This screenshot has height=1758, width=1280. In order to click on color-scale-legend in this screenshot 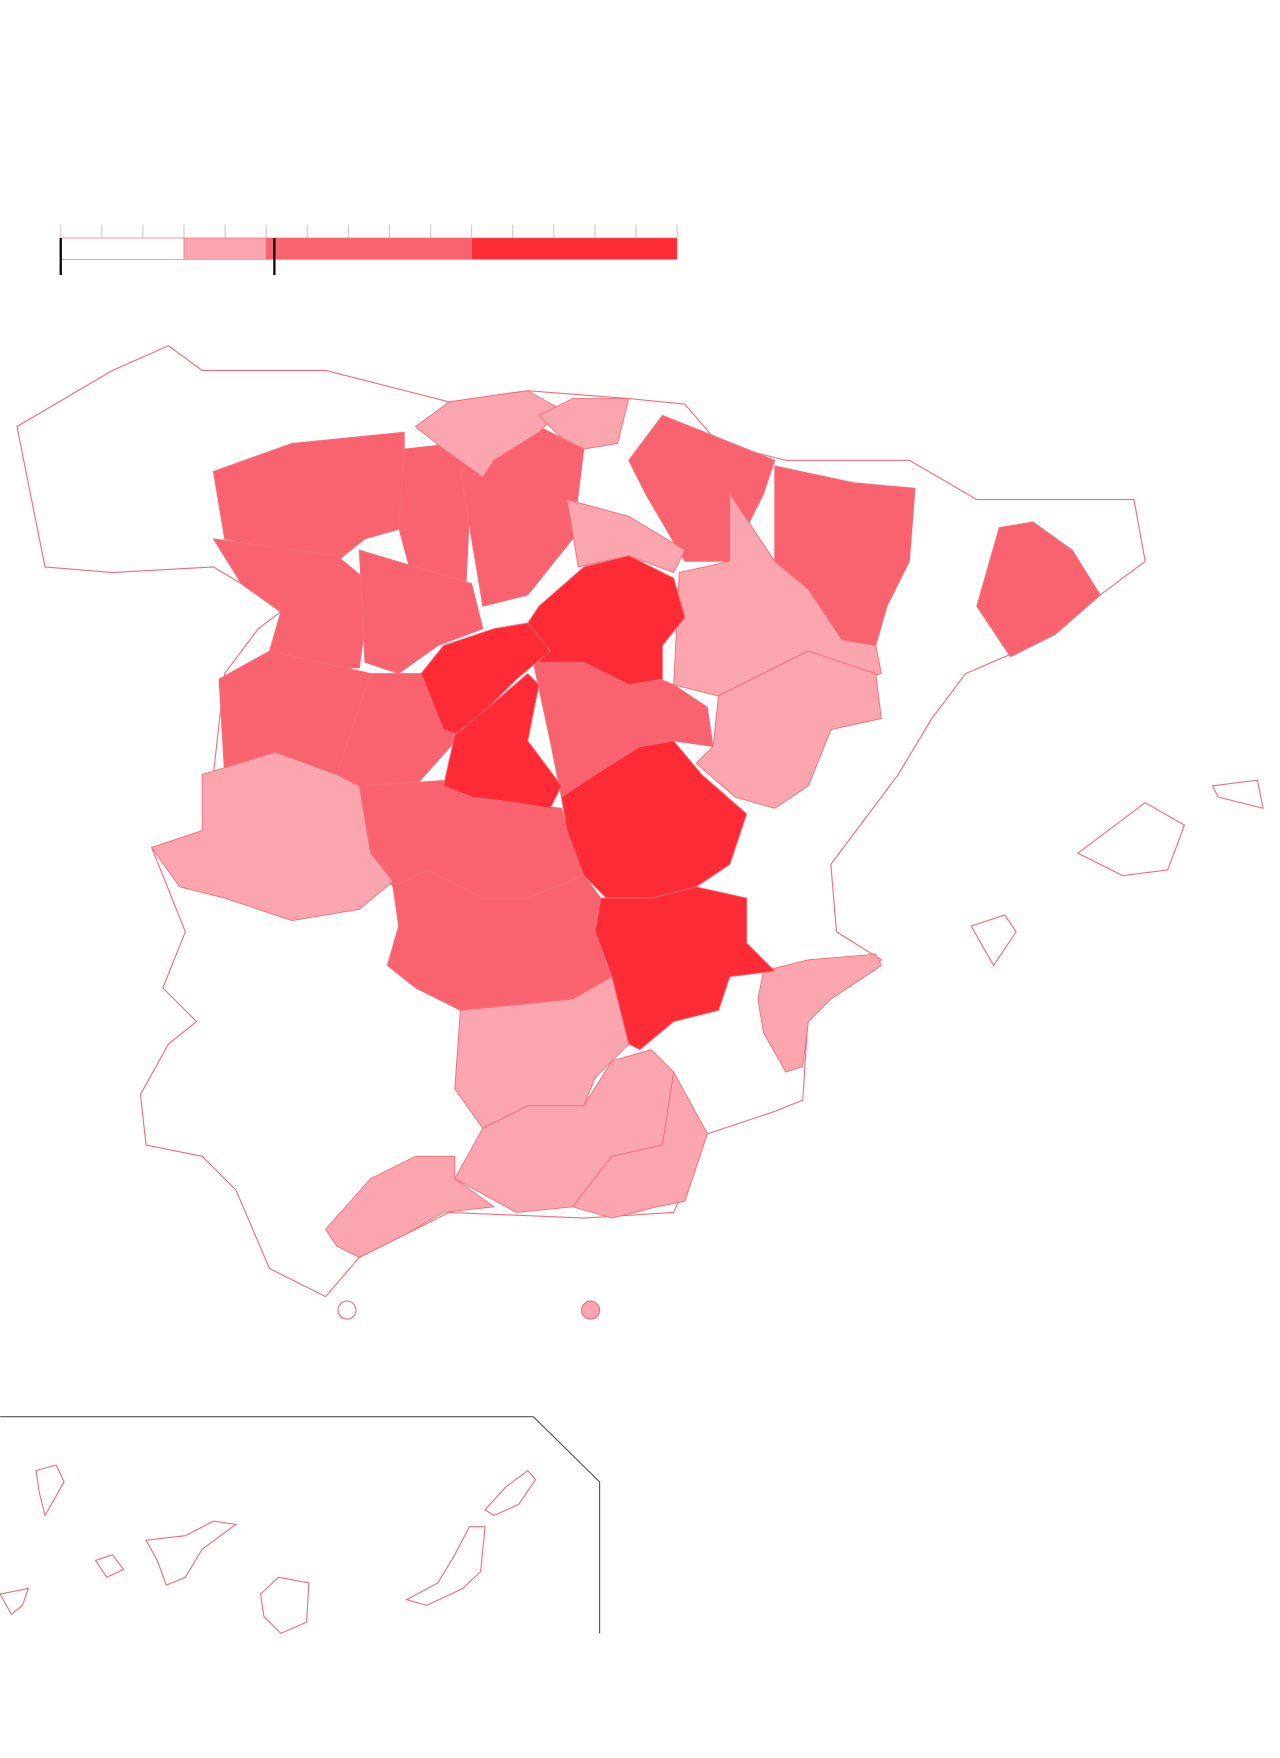, I will do `click(368, 250)`.